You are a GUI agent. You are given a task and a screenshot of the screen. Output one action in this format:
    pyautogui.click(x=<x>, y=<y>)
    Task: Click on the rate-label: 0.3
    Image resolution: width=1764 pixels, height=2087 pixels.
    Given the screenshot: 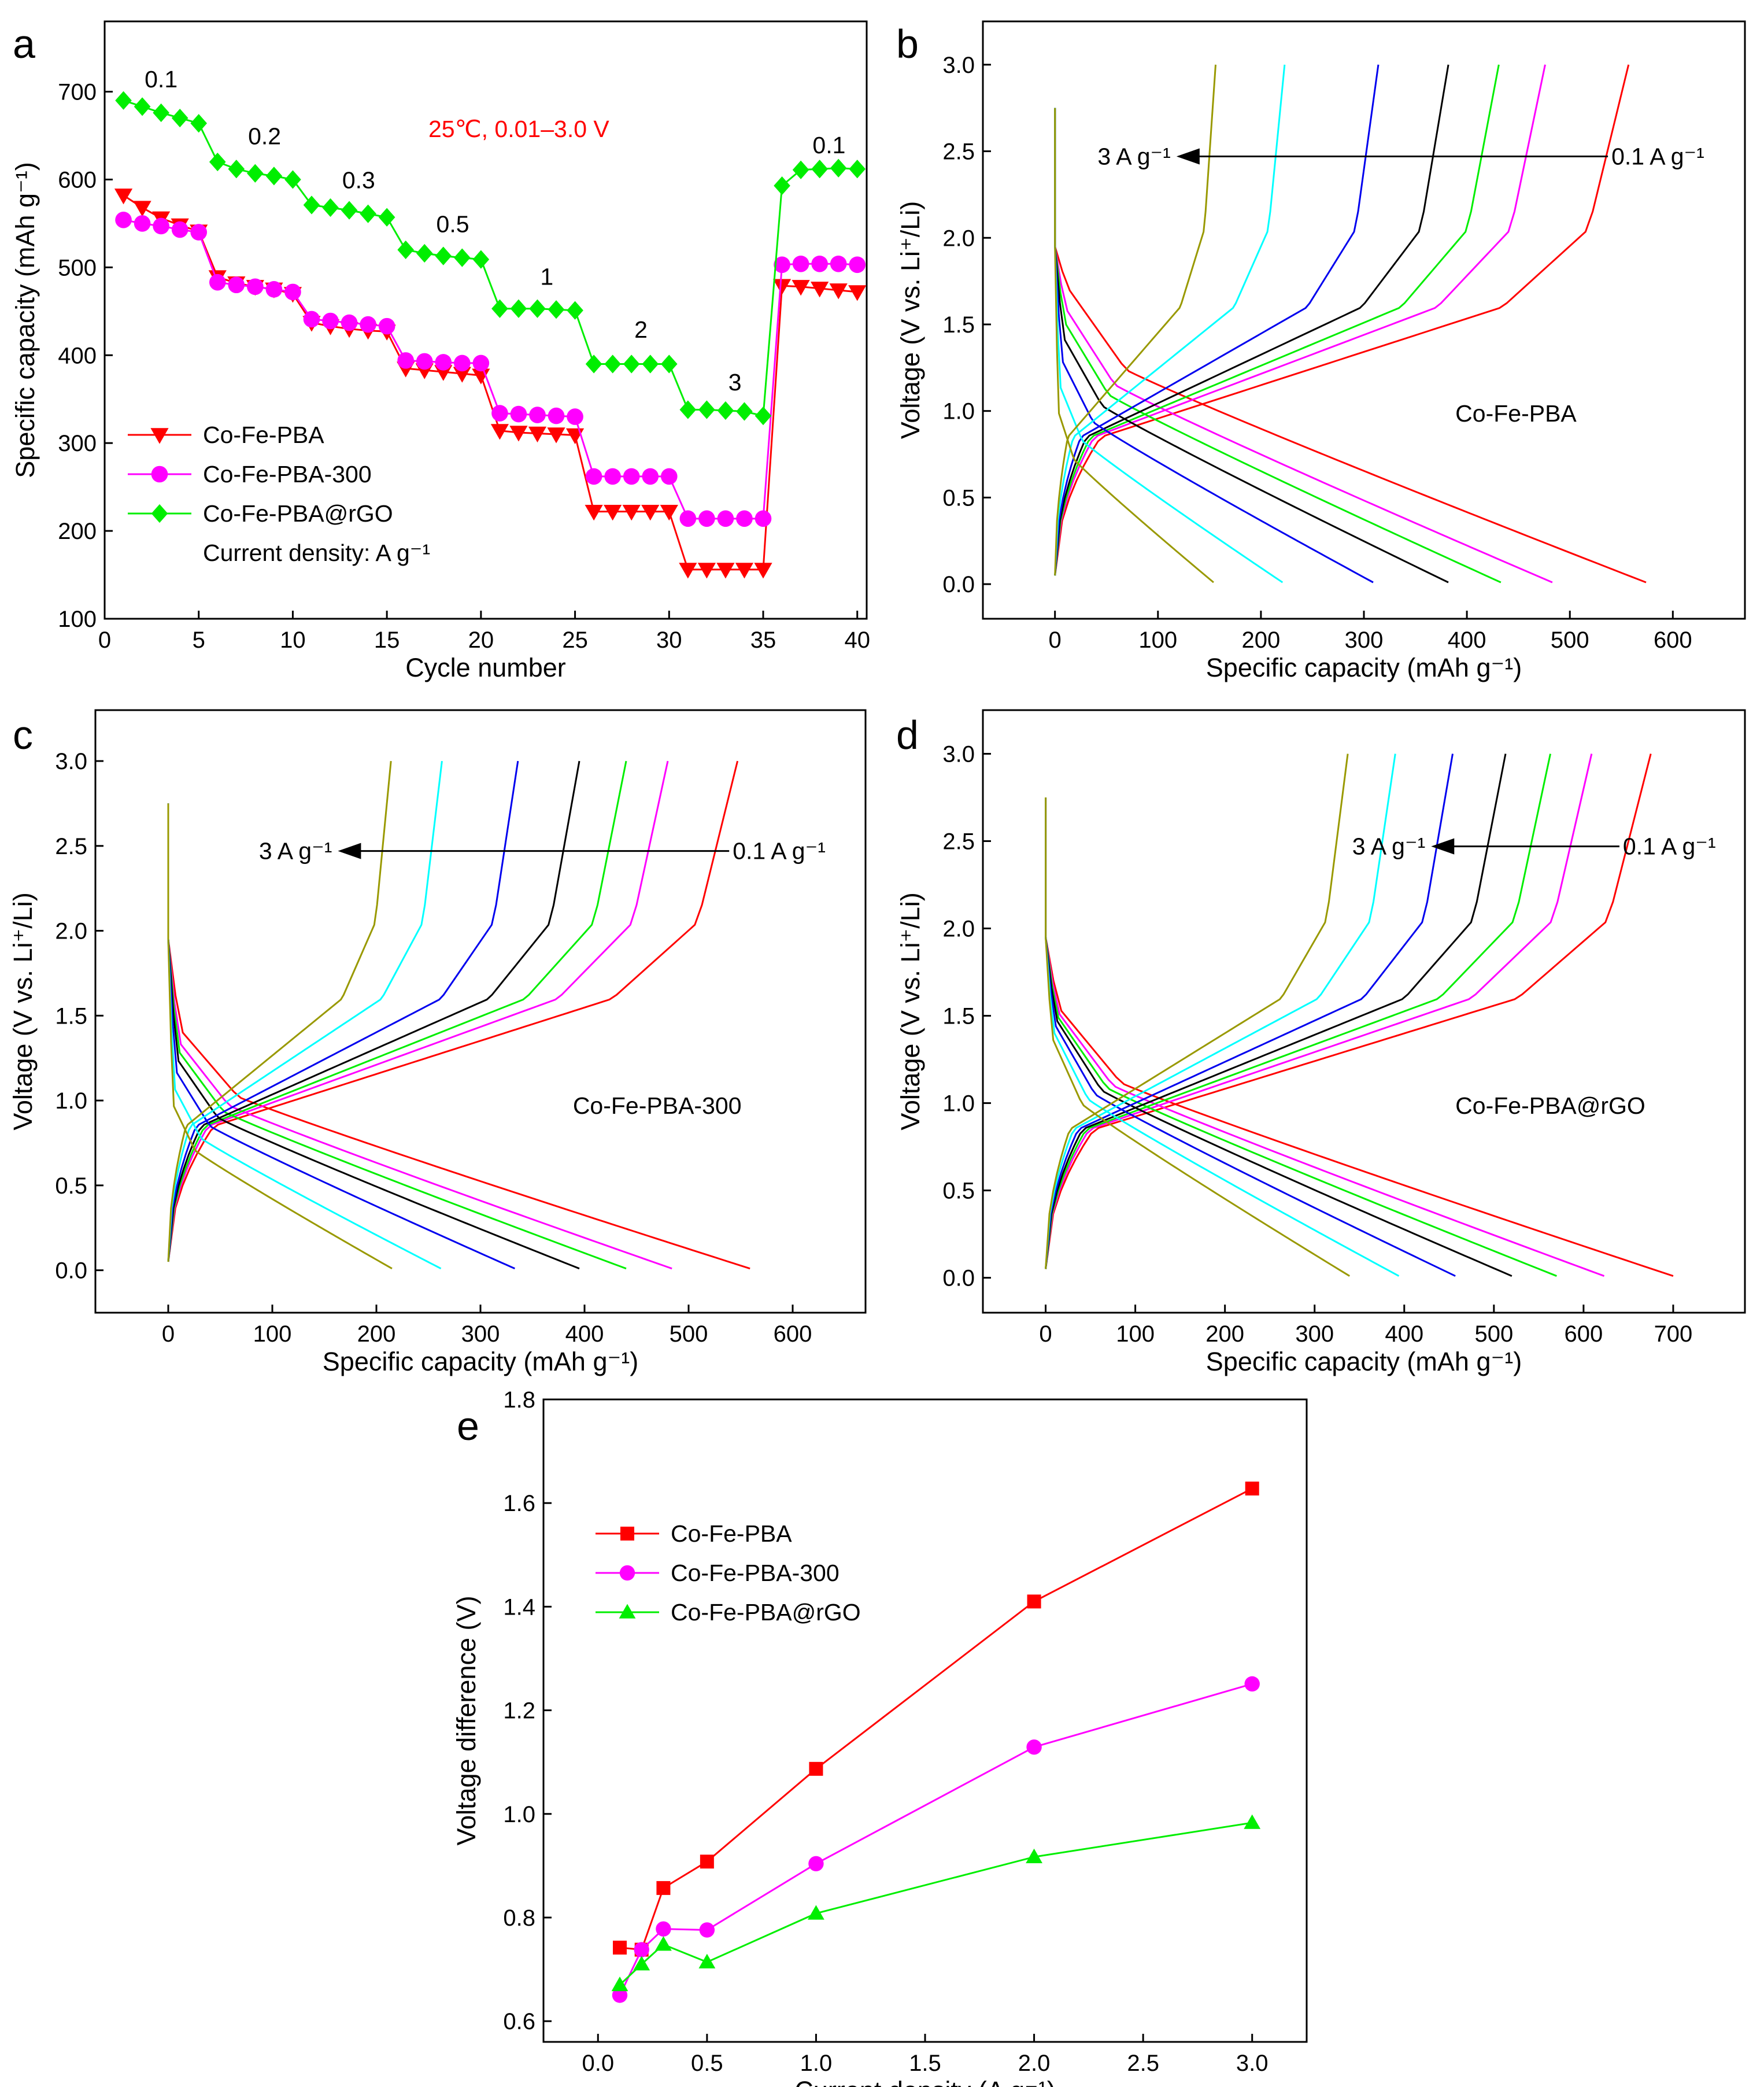 What is the action you would take?
    pyautogui.click(x=358, y=180)
    